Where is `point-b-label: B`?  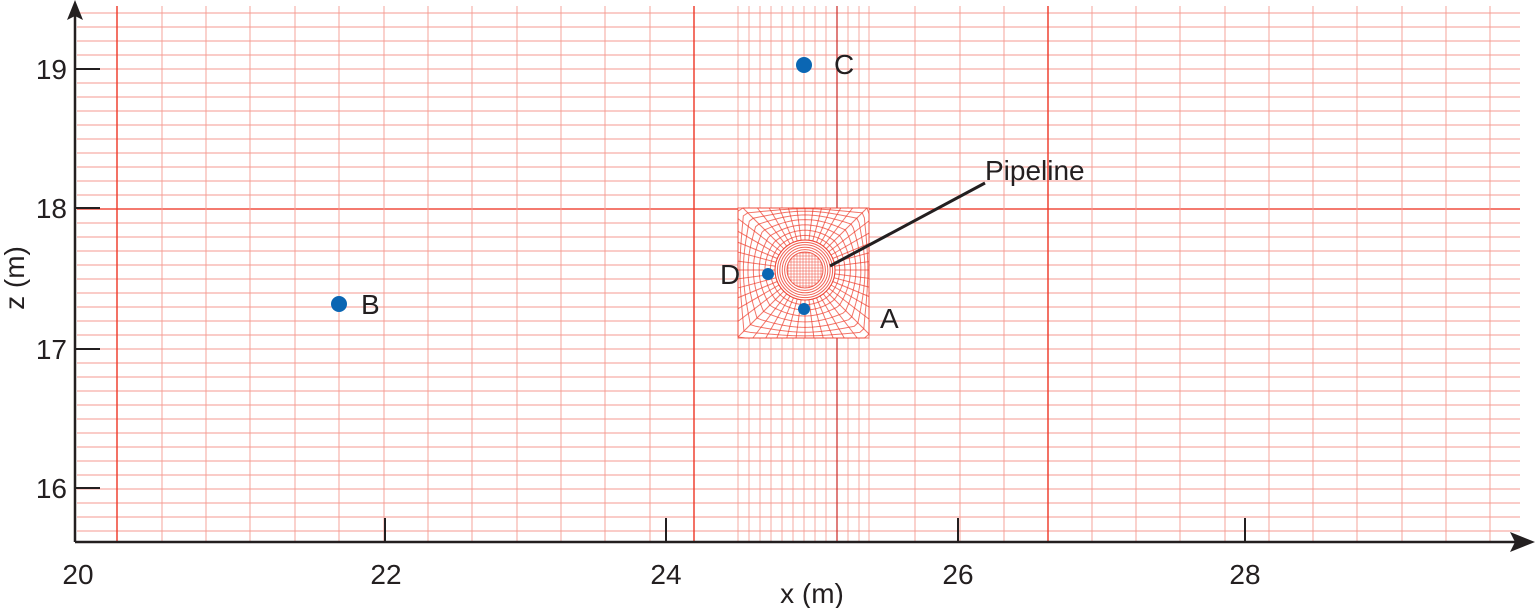 point-b-label: B is located at coordinates (370, 304).